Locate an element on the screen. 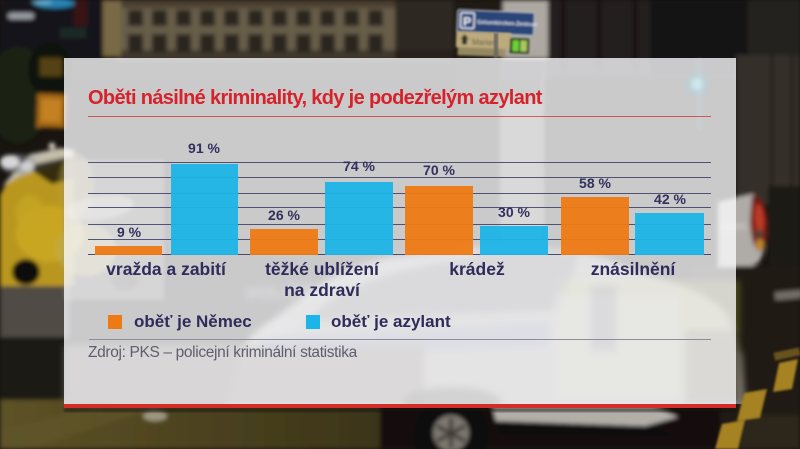 Image resolution: width=800 pixels, height=449 pixels. svg-text: P is located at coordinates (467, 22).